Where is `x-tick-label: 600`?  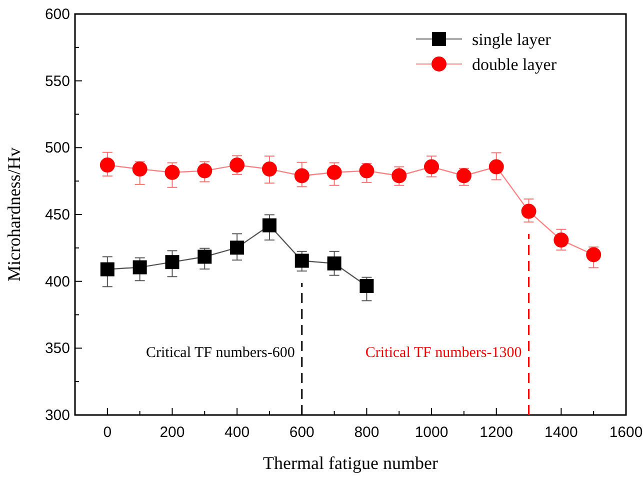
x-tick-label: 600 is located at coordinates (301, 432).